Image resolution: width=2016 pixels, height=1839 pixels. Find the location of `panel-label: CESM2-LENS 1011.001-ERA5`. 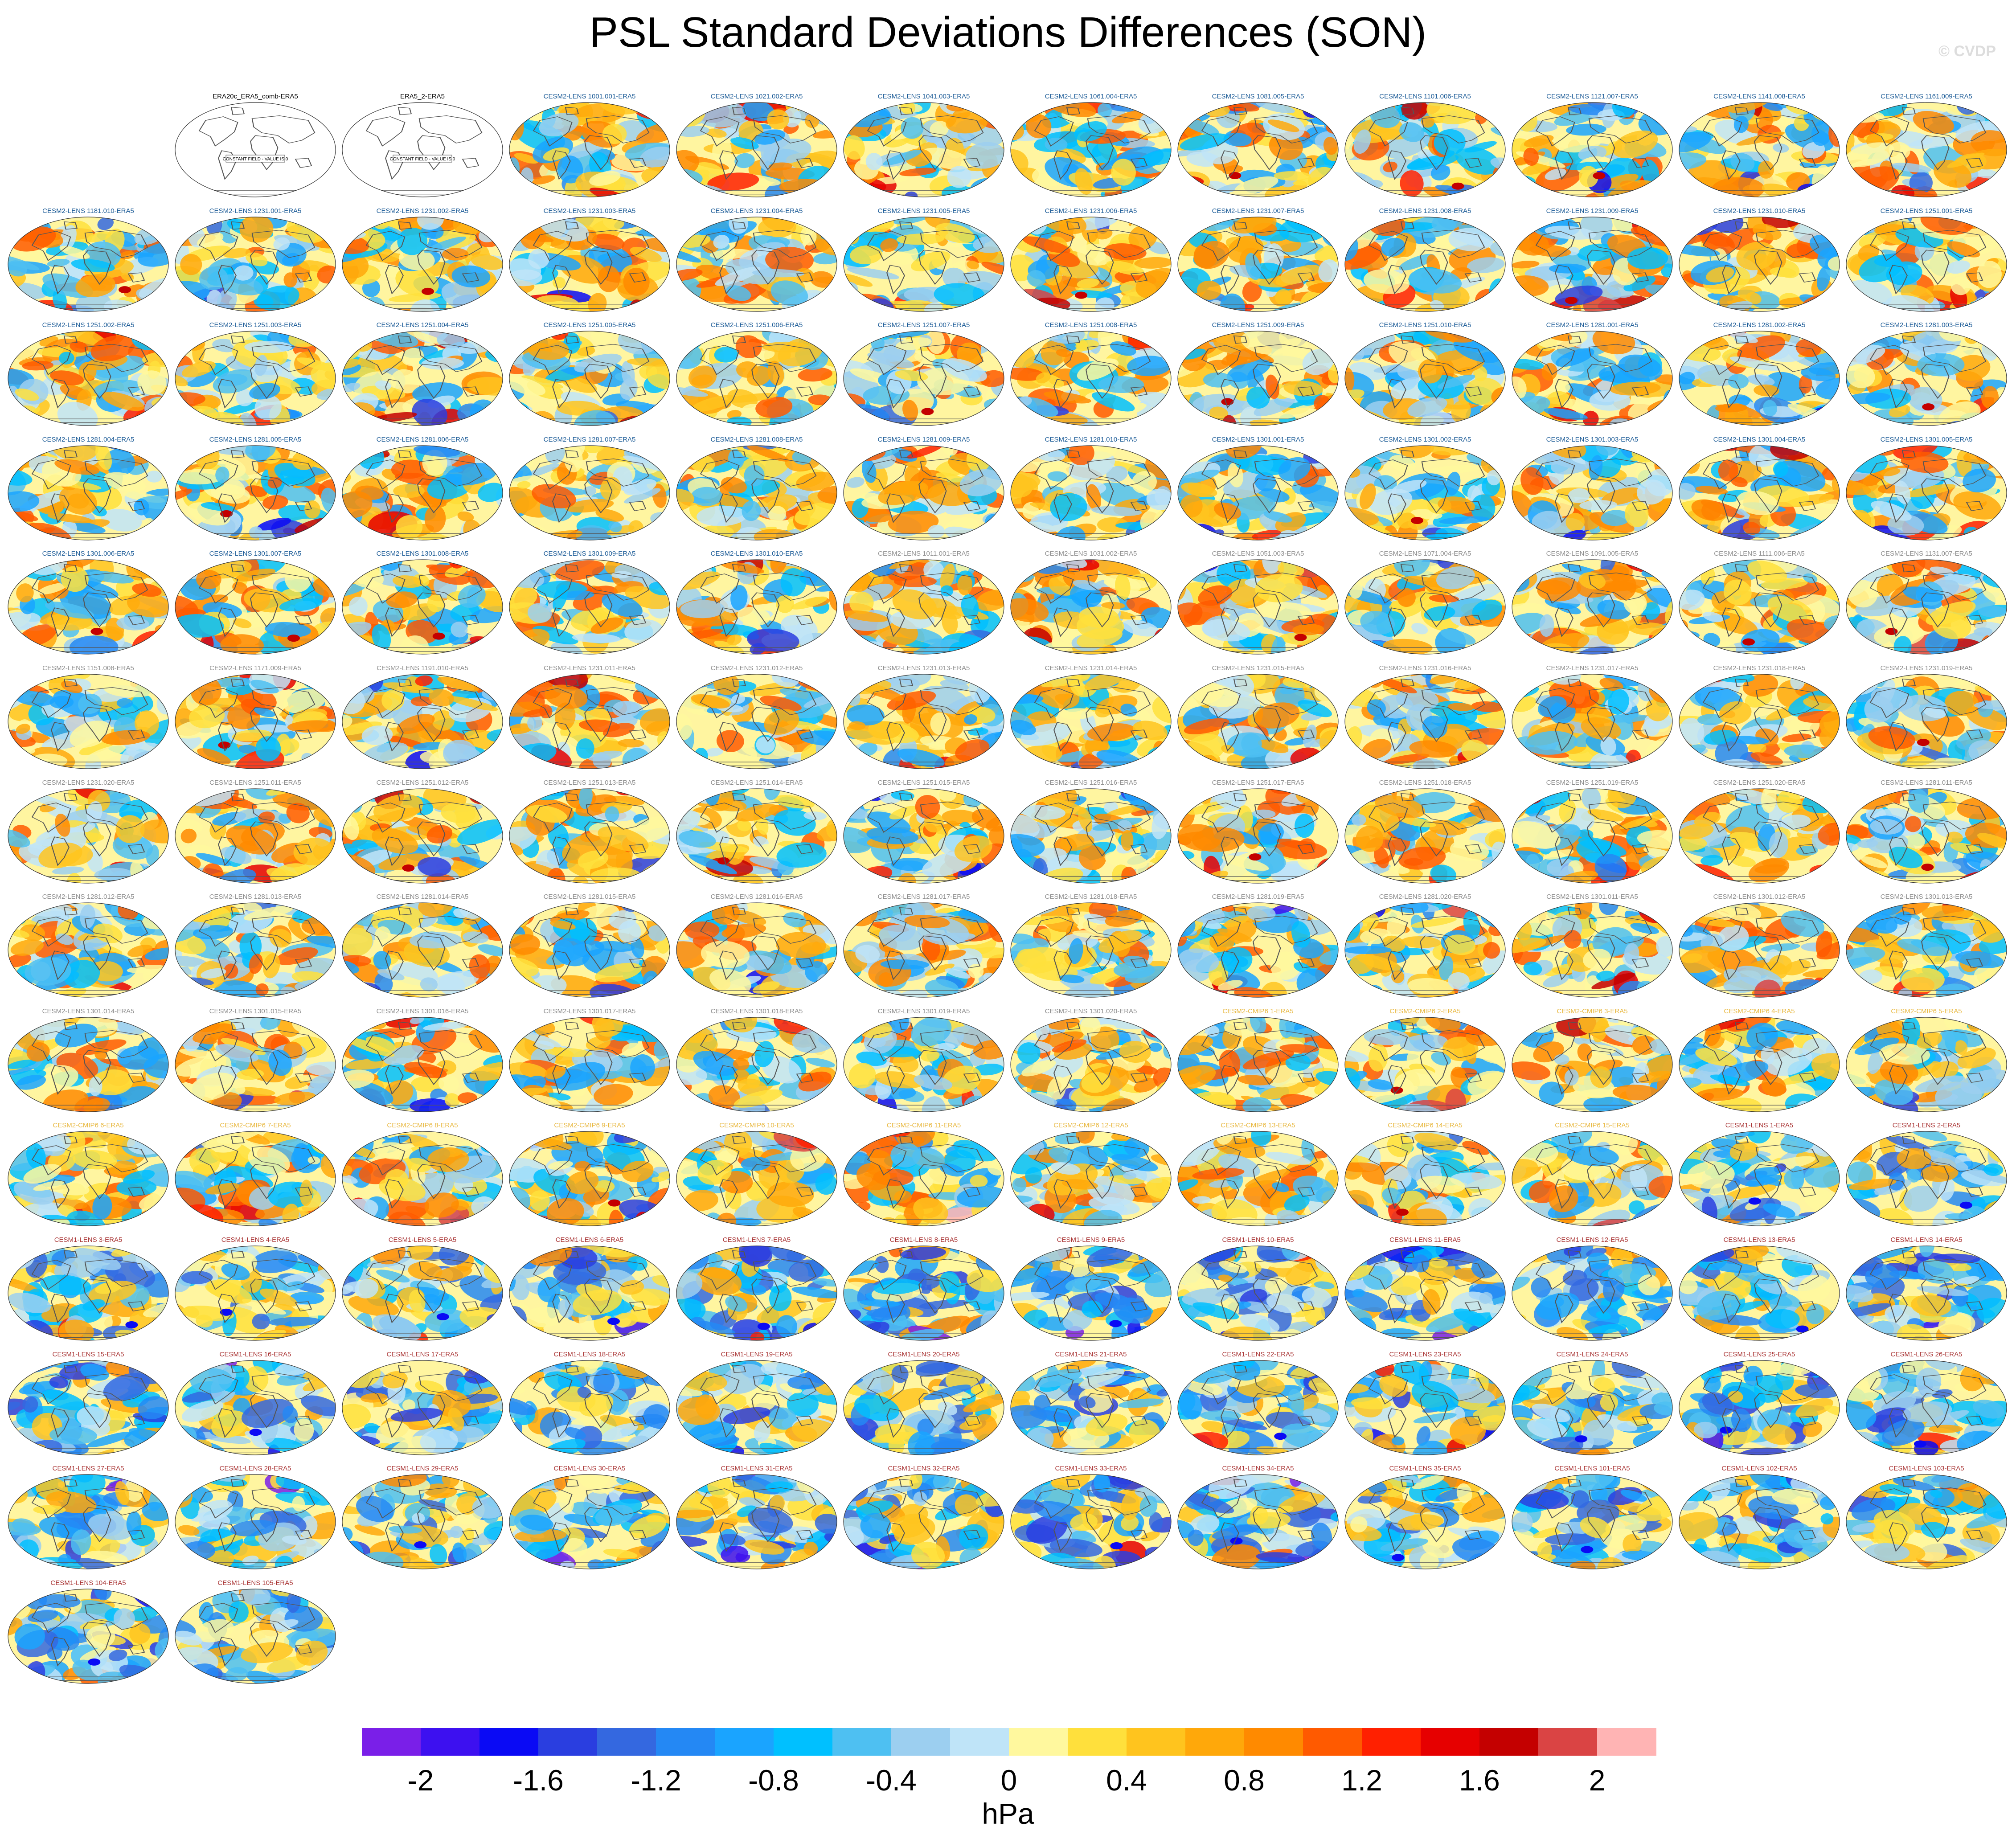

panel-label: CESM2-LENS 1011.001-ERA5 is located at coordinates (924, 554).